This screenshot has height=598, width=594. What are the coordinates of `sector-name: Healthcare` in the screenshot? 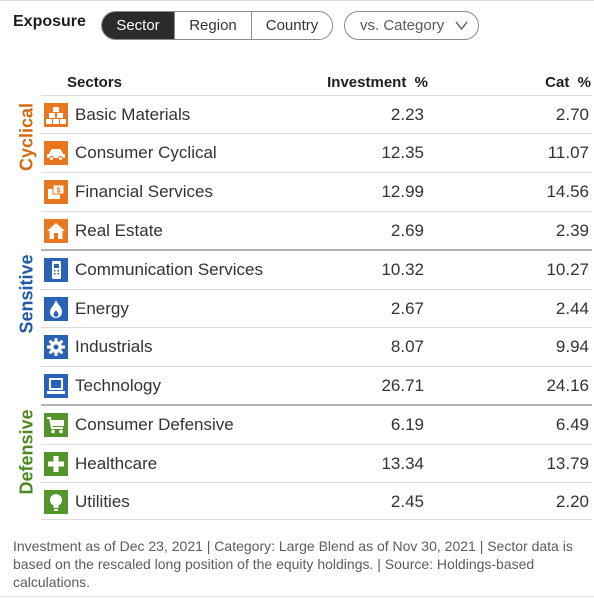 It's located at (116, 463).